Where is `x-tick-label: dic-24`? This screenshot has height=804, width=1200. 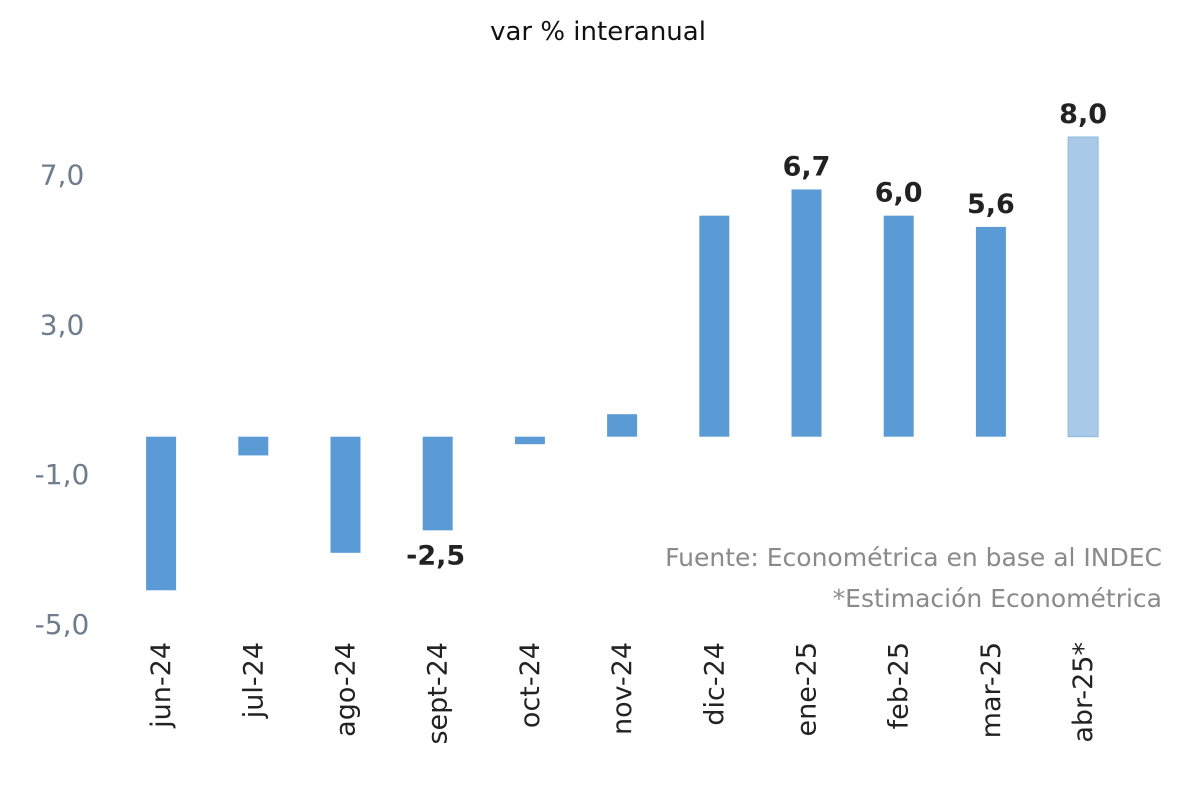 x-tick-label: dic-24 is located at coordinates (714, 684).